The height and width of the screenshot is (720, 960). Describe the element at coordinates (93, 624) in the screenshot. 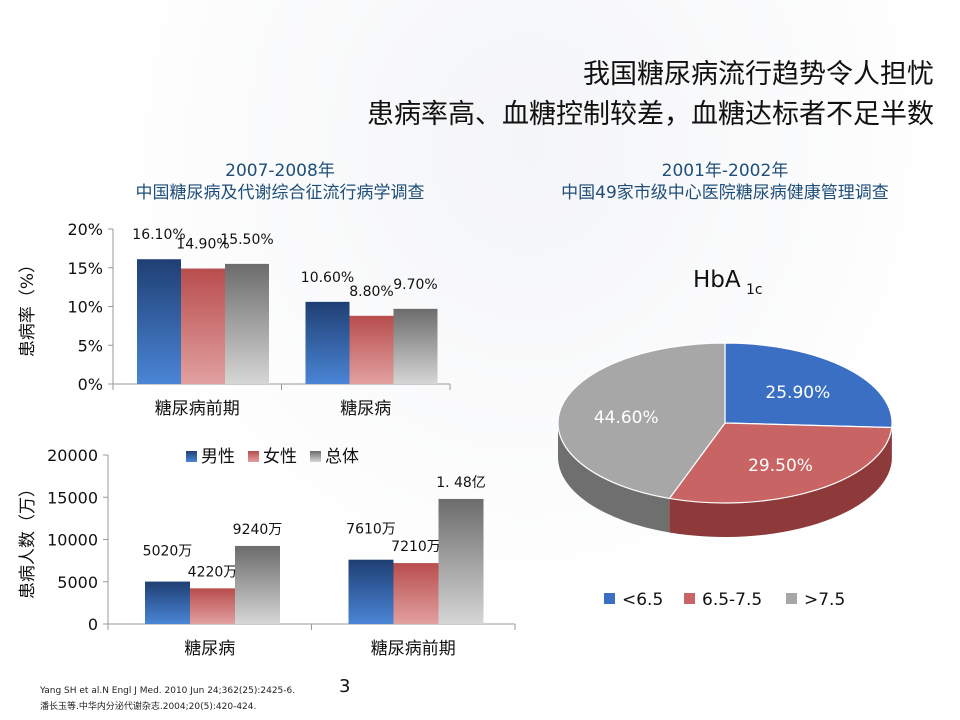

I see `chart2-y-tick-label: 0` at that location.